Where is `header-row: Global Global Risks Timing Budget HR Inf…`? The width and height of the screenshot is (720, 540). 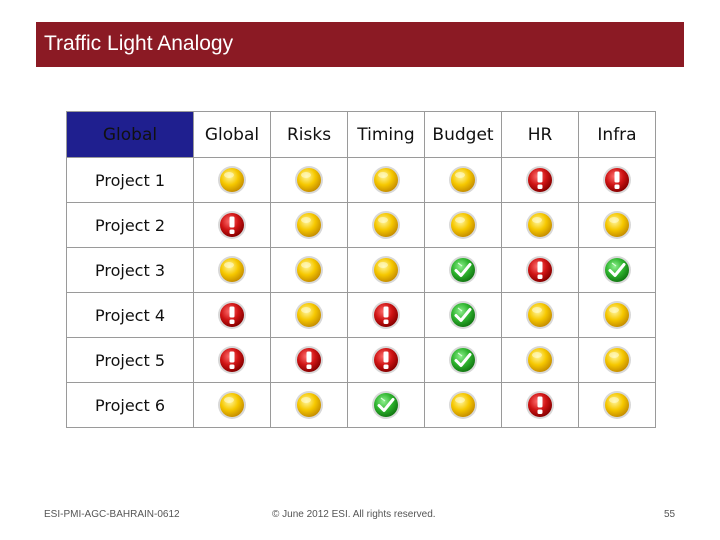 header-row: Global Global Risks Timing Budget HR Inf… is located at coordinates (361, 134).